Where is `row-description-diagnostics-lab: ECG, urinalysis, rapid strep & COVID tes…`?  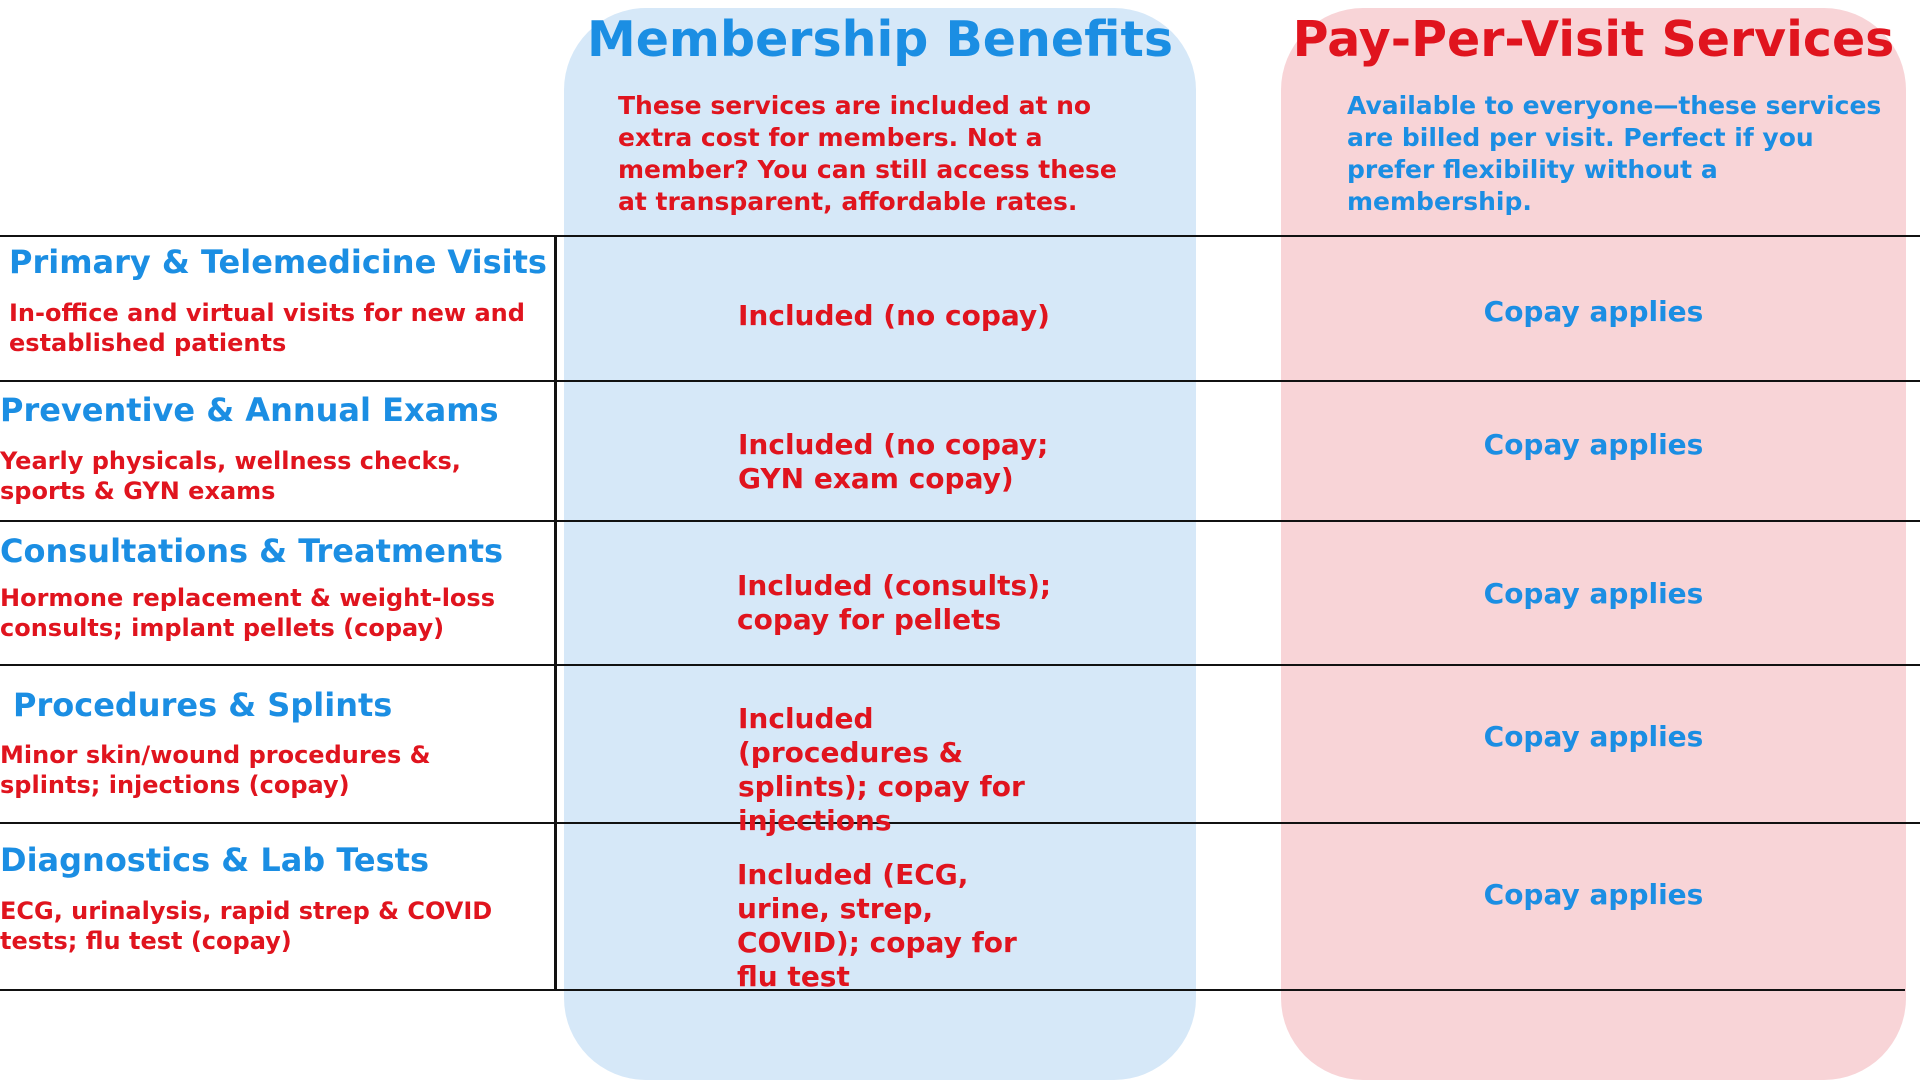 row-description-diagnostics-lab: ECG, urinalysis, rapid strep & COVID tes… is located at coordinates (246, 926).